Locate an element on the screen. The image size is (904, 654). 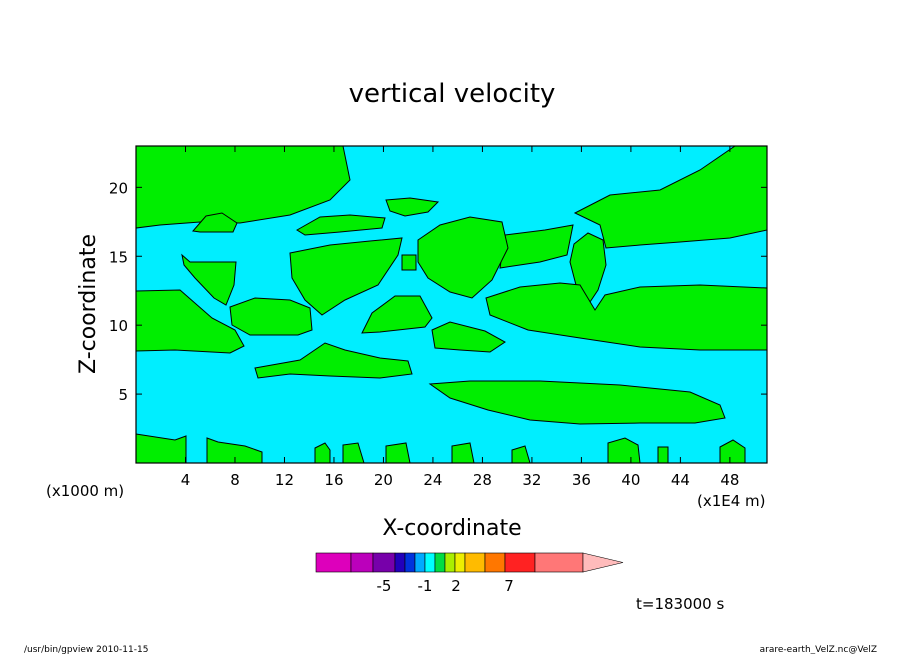
x-tick-label: 24 is located at coordinates (432, 480).